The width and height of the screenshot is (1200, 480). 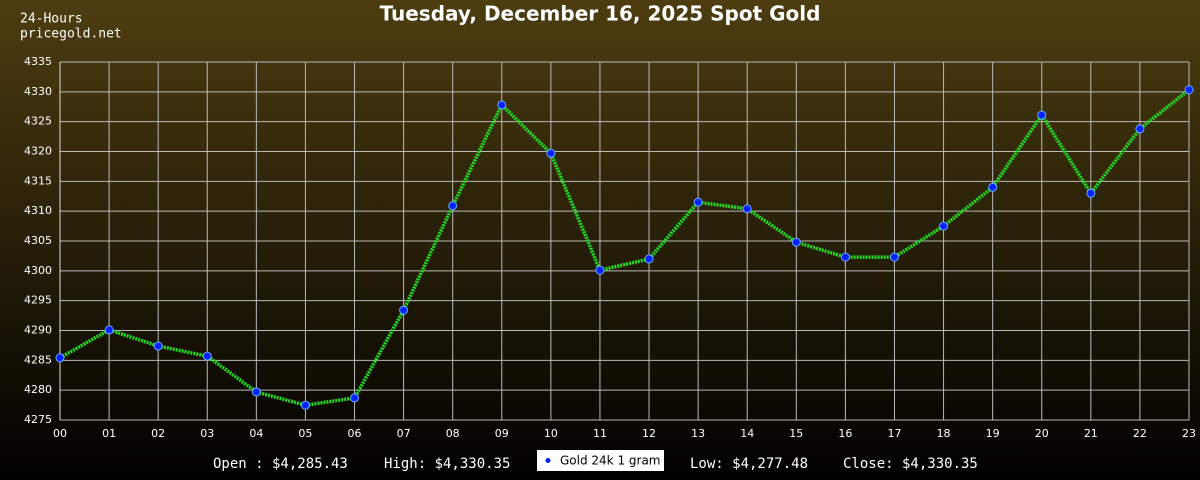 What do you see at coordinates (51, 19) in the screenshot?
I see `corner-label: 24-Hours` at bounding box center [51, 19].